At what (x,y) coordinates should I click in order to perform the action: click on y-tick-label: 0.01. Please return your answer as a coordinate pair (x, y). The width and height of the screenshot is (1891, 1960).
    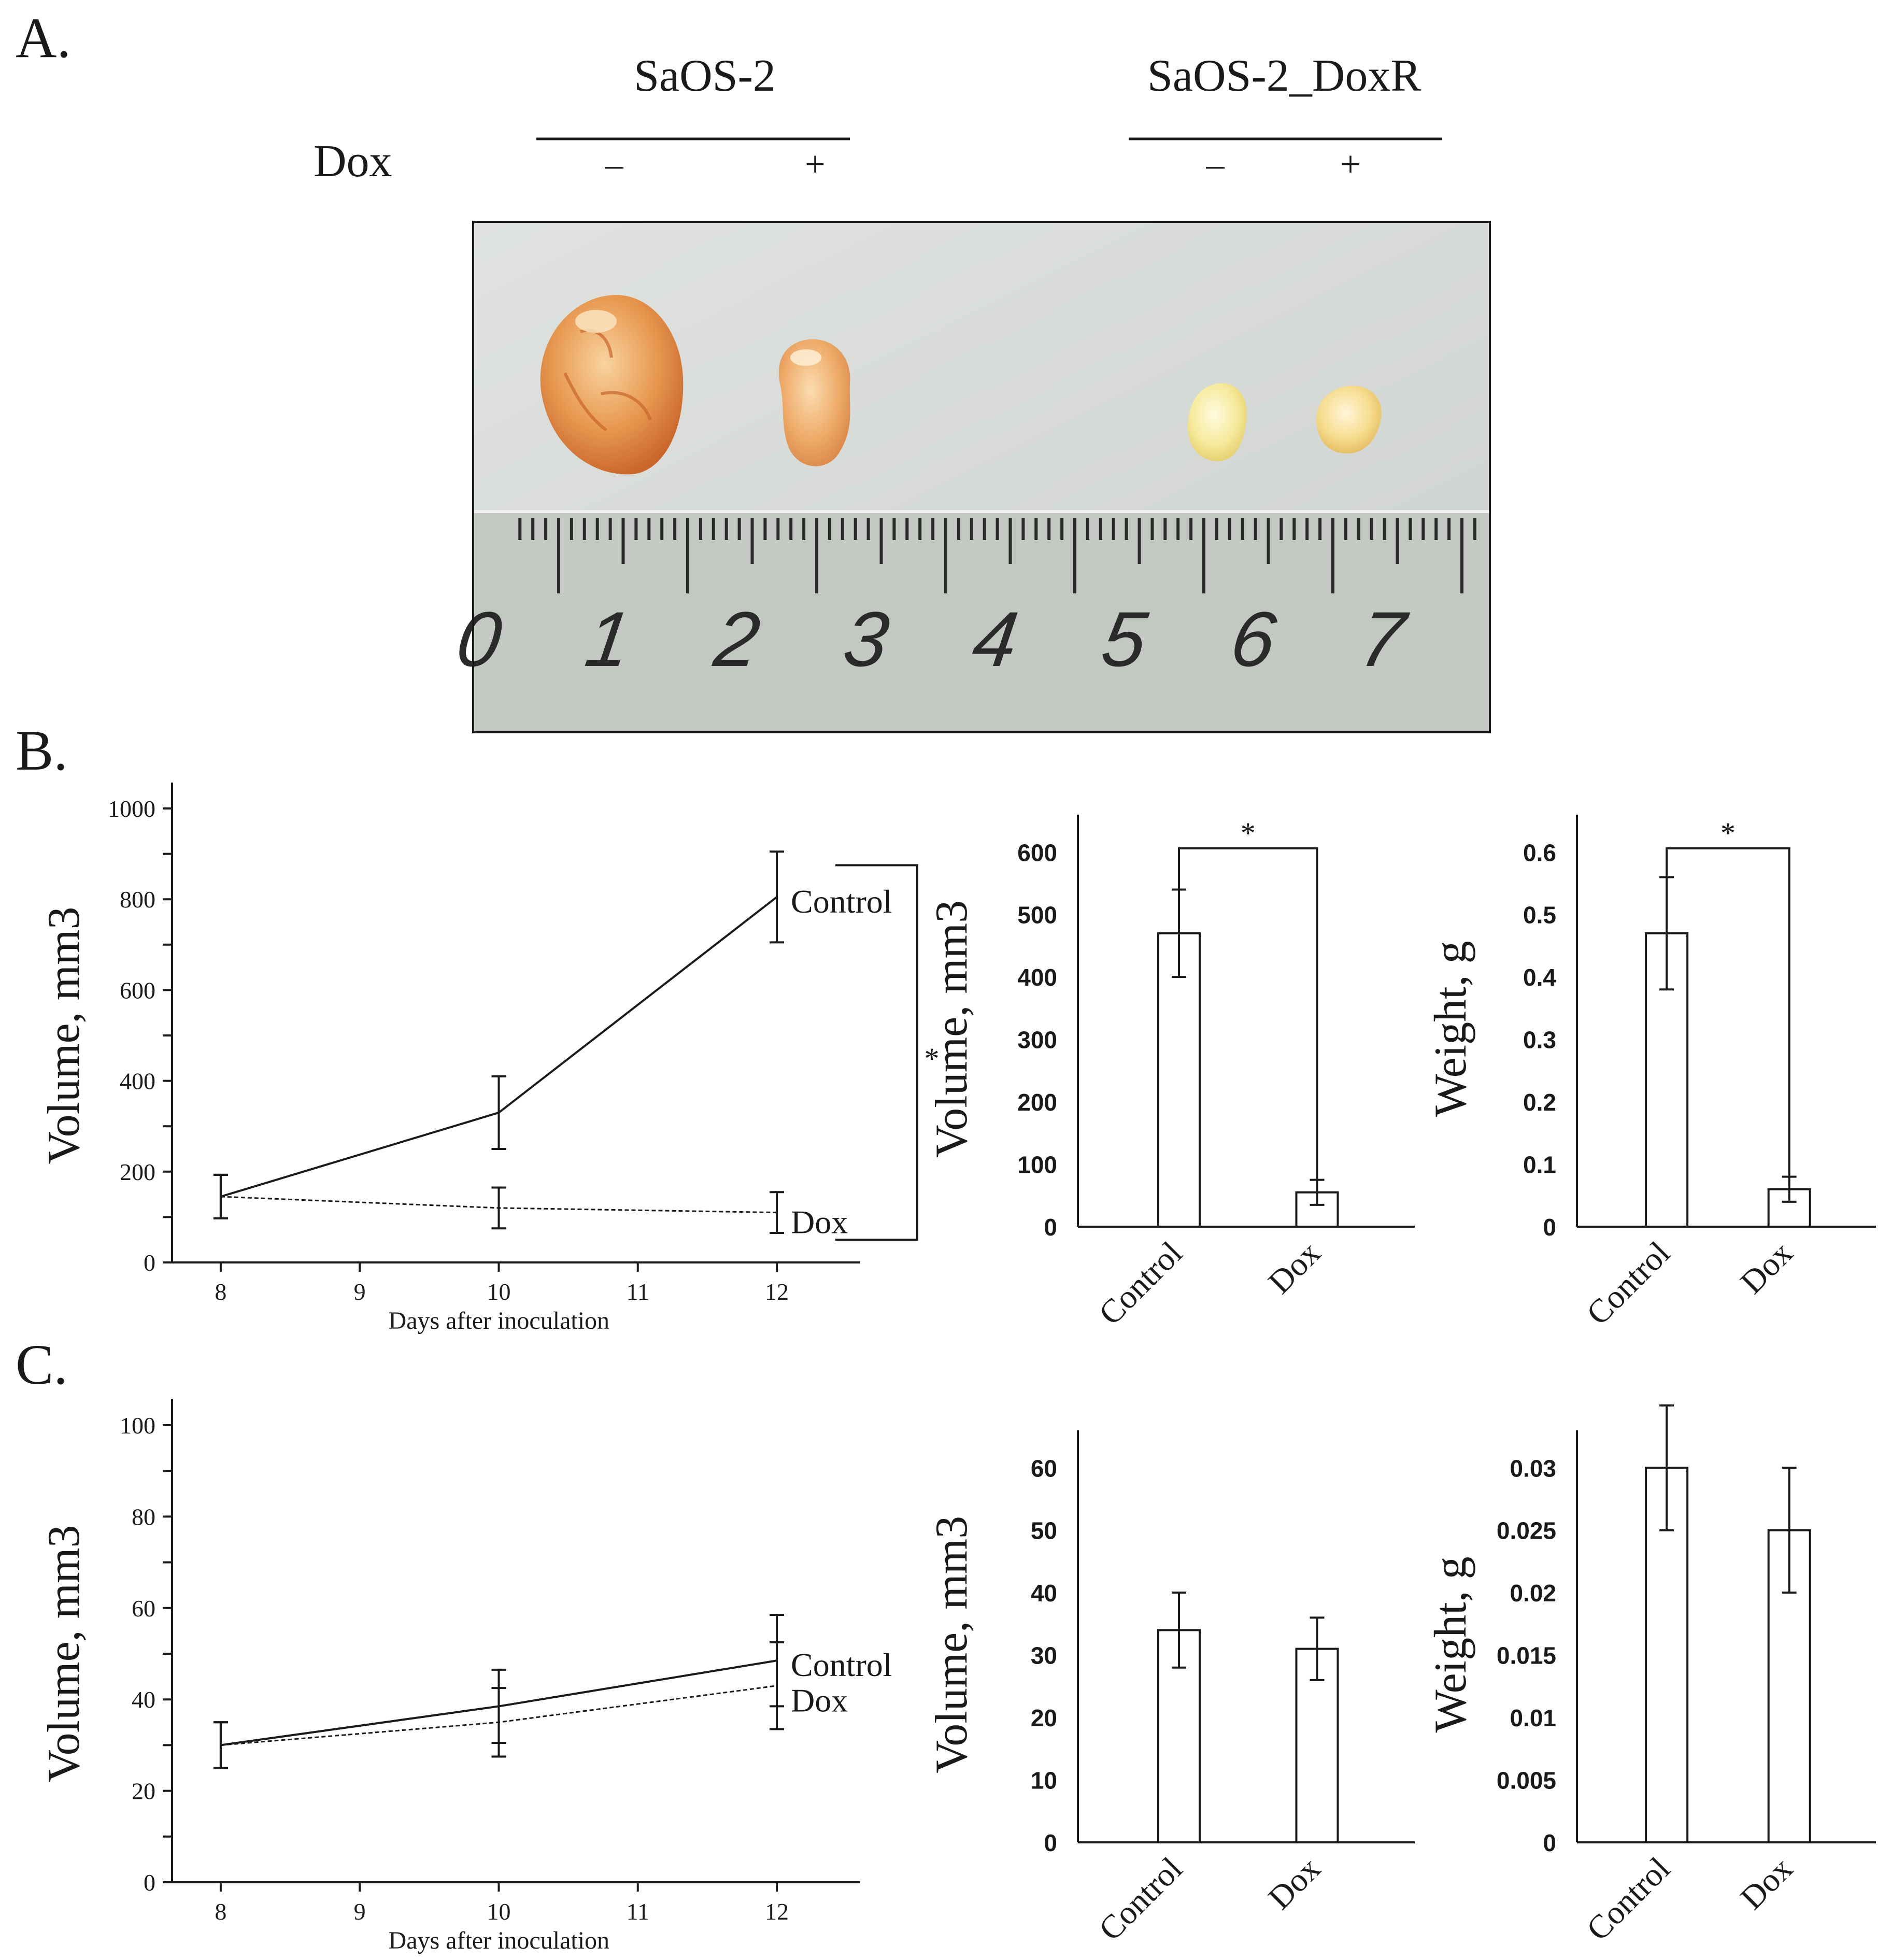
    Looking at the image, I should click on (1533, 1718).